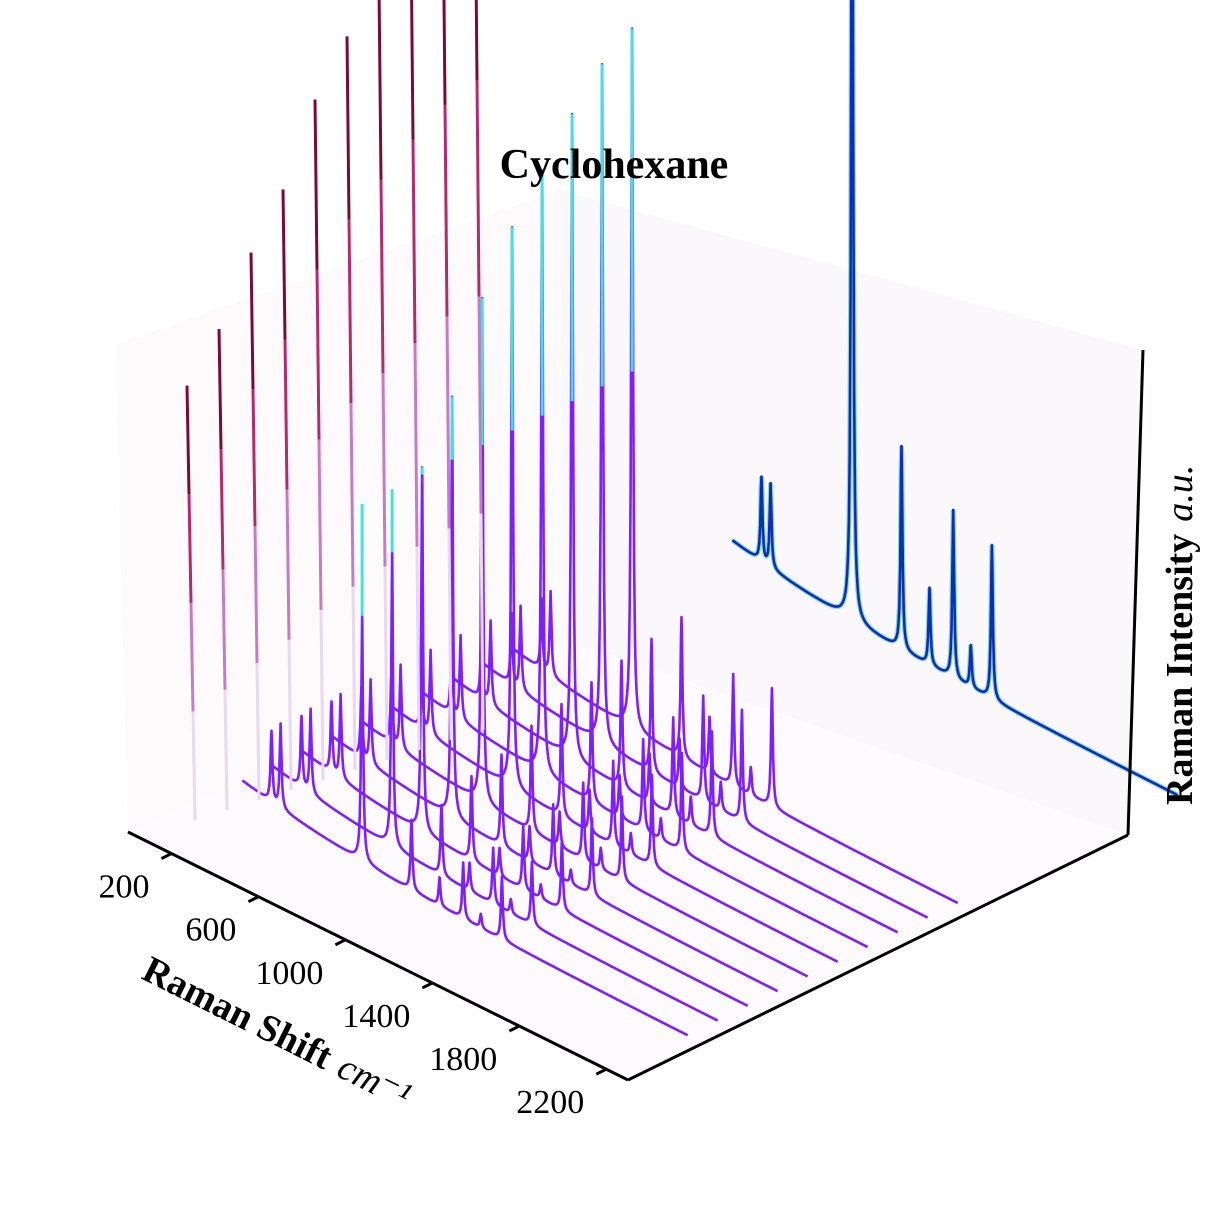 This screenshot has width=1228, height=1228. I want to click on chart-title: Cyclohexane, so click(614, 165).